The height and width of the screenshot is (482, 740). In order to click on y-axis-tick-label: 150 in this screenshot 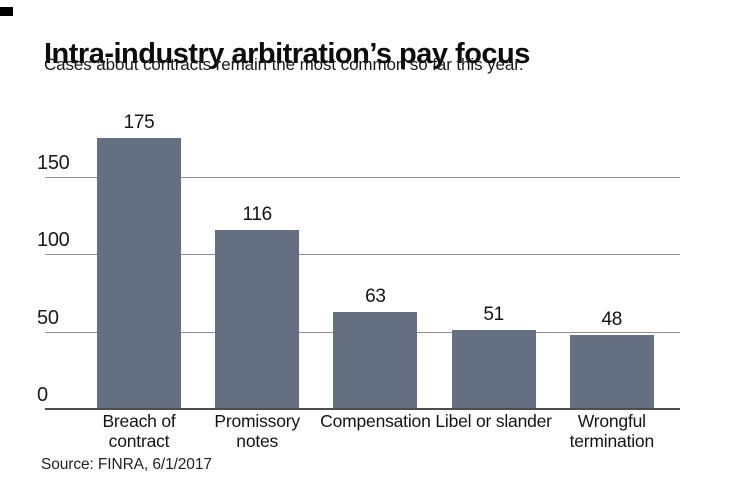, I will do `click(53, 163)`.